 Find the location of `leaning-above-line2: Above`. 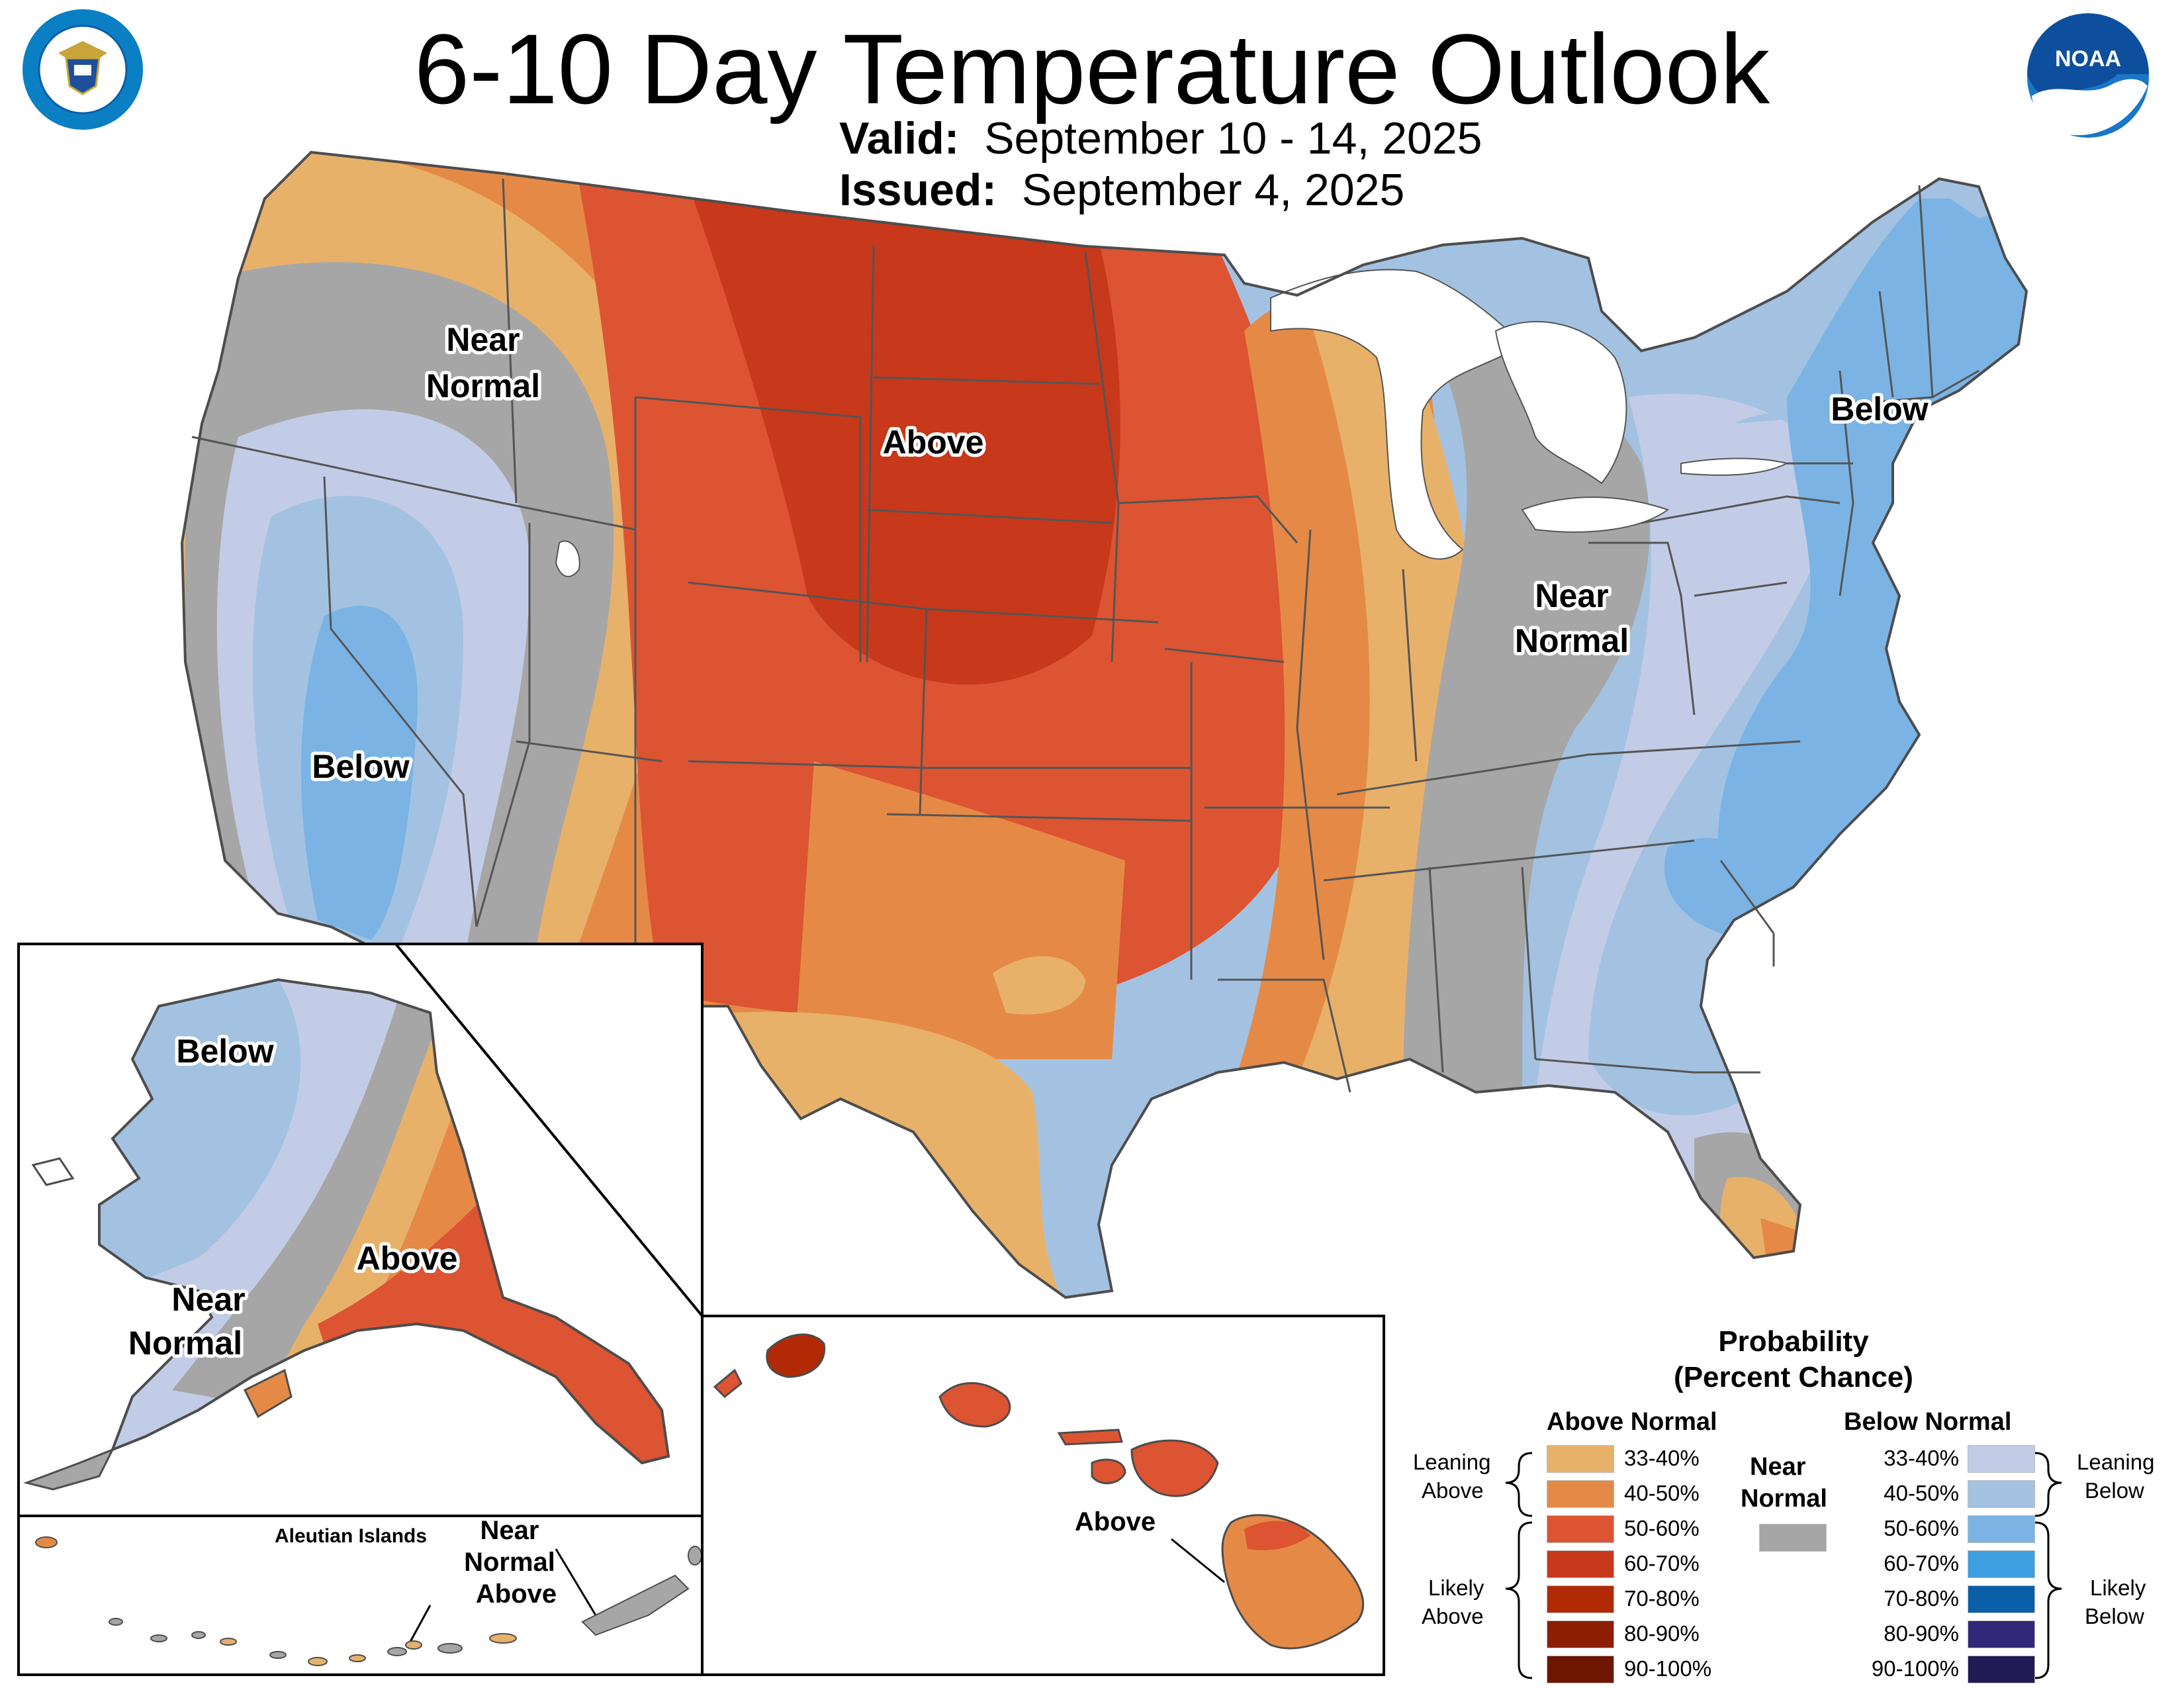

leaning-above-line2: Above is located at coordinates (1453, 1490).